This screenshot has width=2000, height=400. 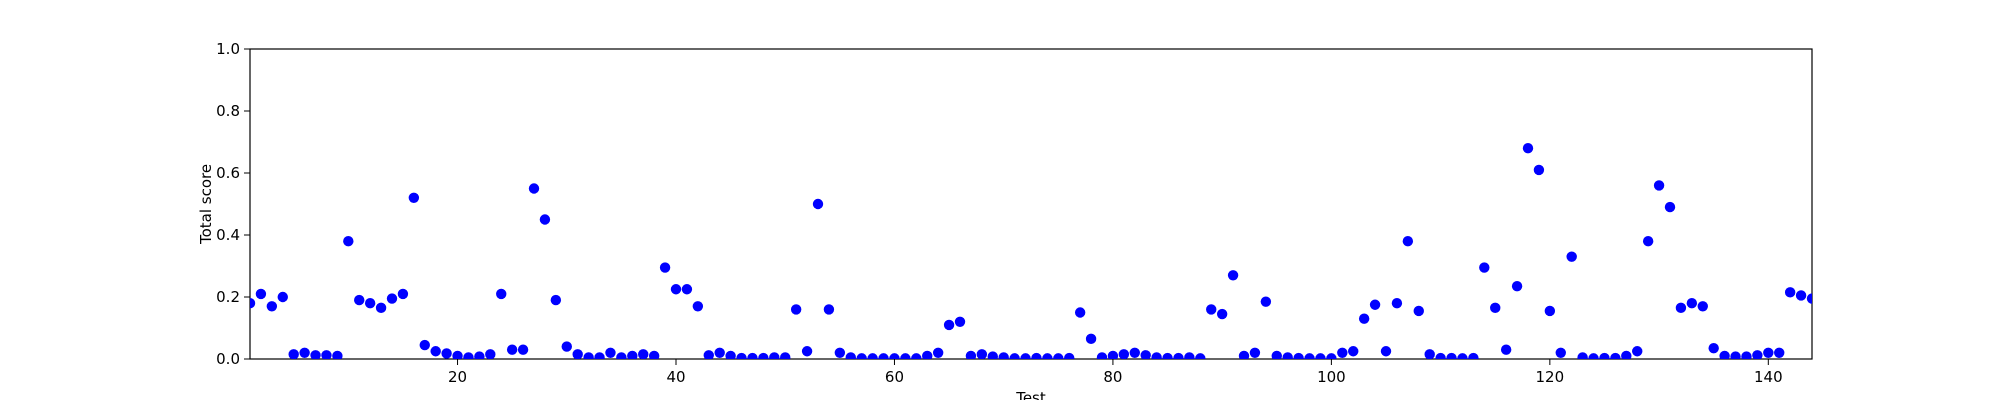 I want to click on y-tick-label: 0.8, so click(x=228, y=111).